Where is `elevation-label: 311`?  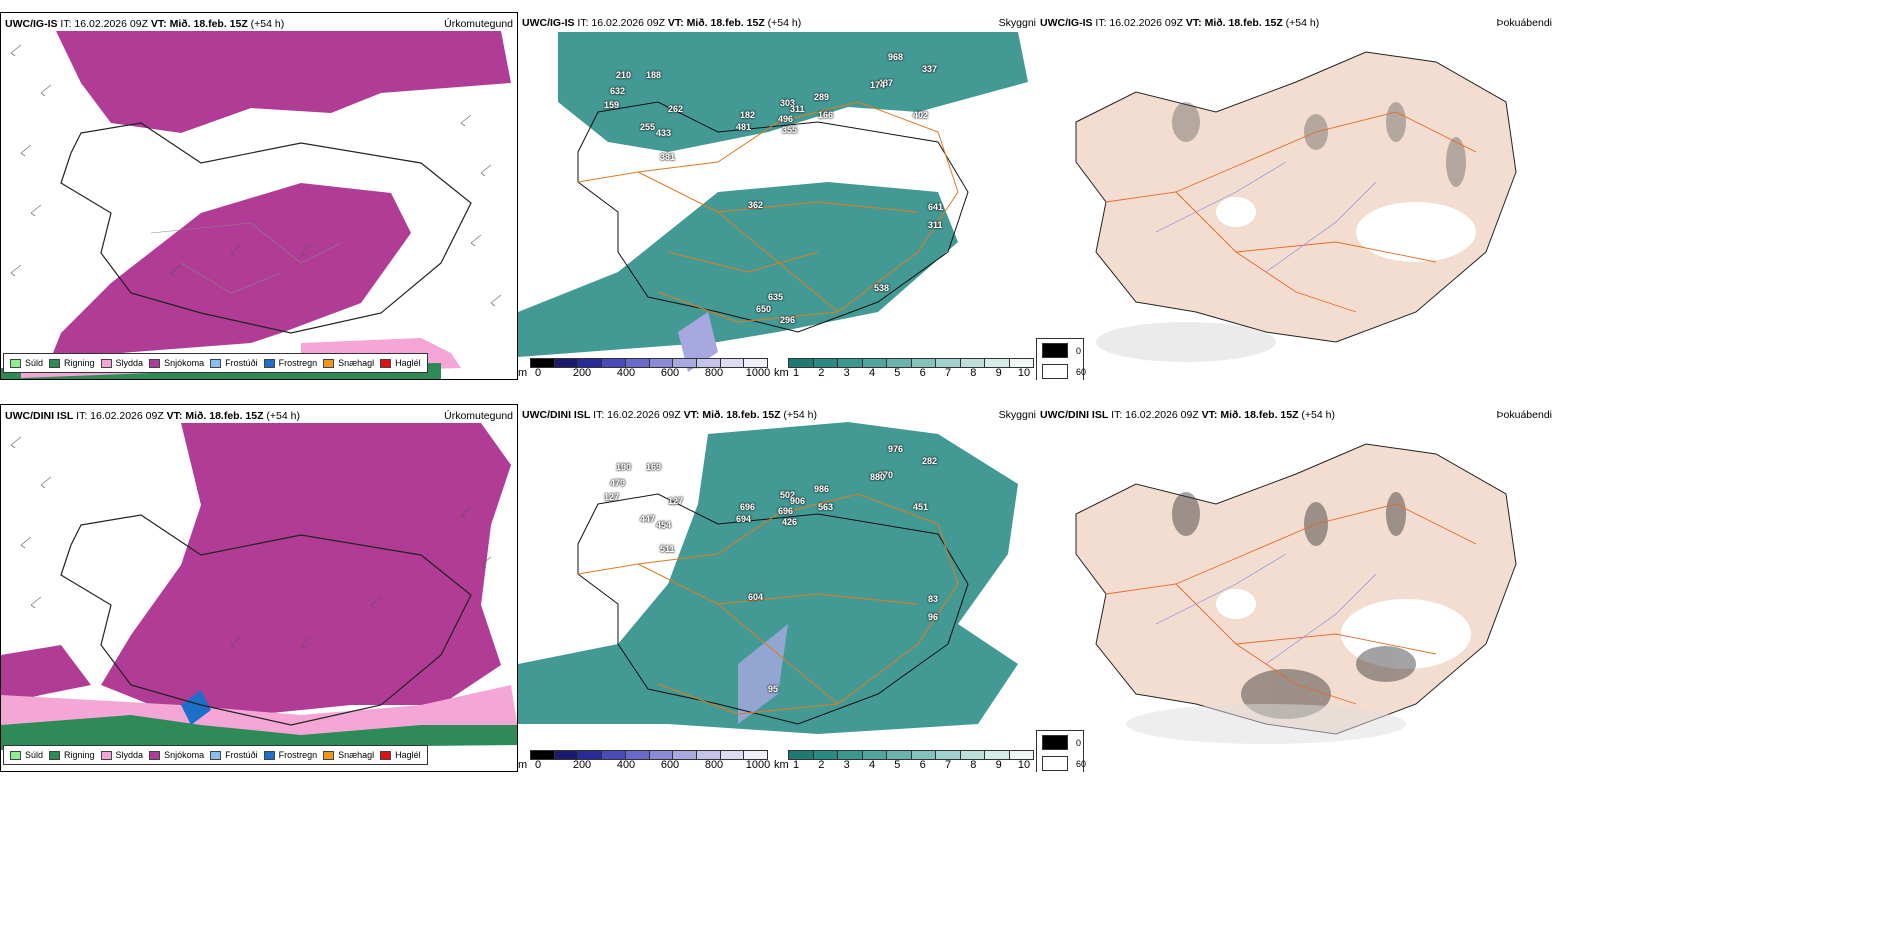
elevation-label: 311 is located at coordinates (935, 225).